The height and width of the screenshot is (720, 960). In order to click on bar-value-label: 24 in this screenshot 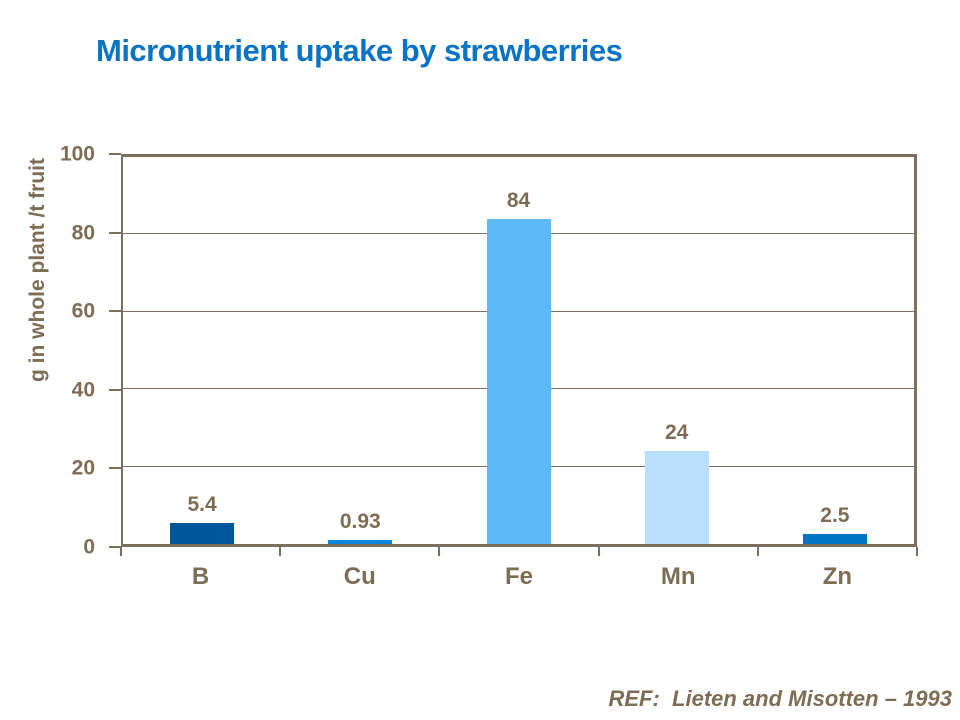, I will do `click(677, 433)`.